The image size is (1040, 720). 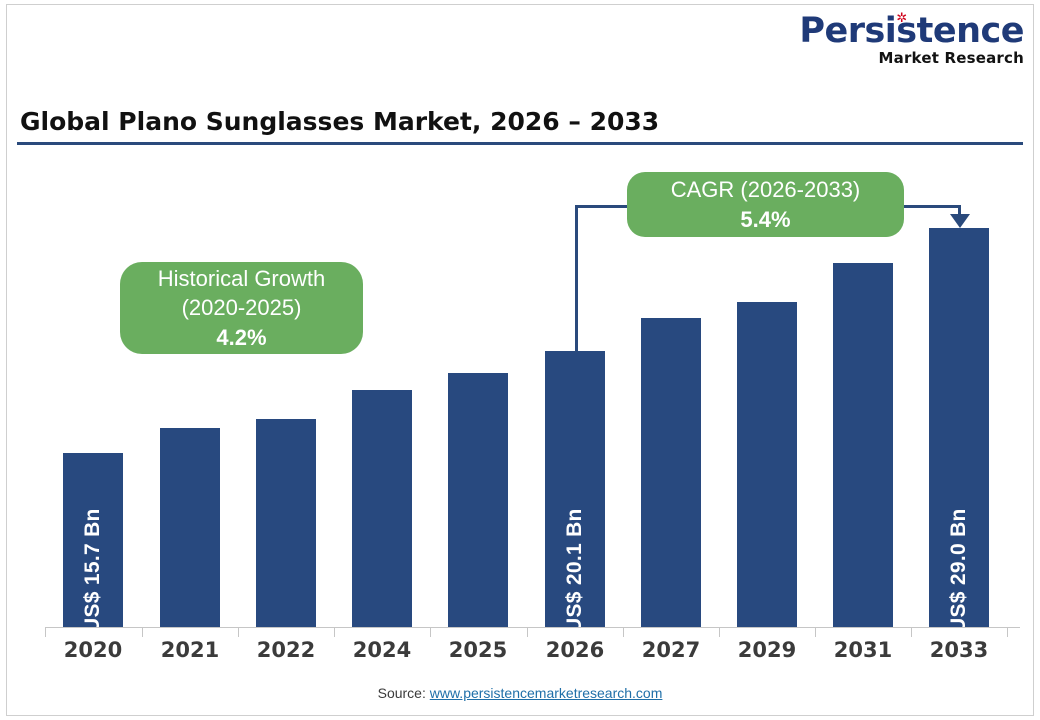 I want to click on x-label-2024: 2024, so click(x=382, y=650).